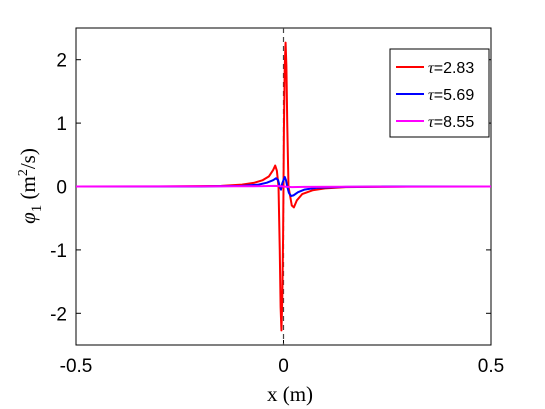  I want to click on y-tick-label: -1, so click(58, 251).